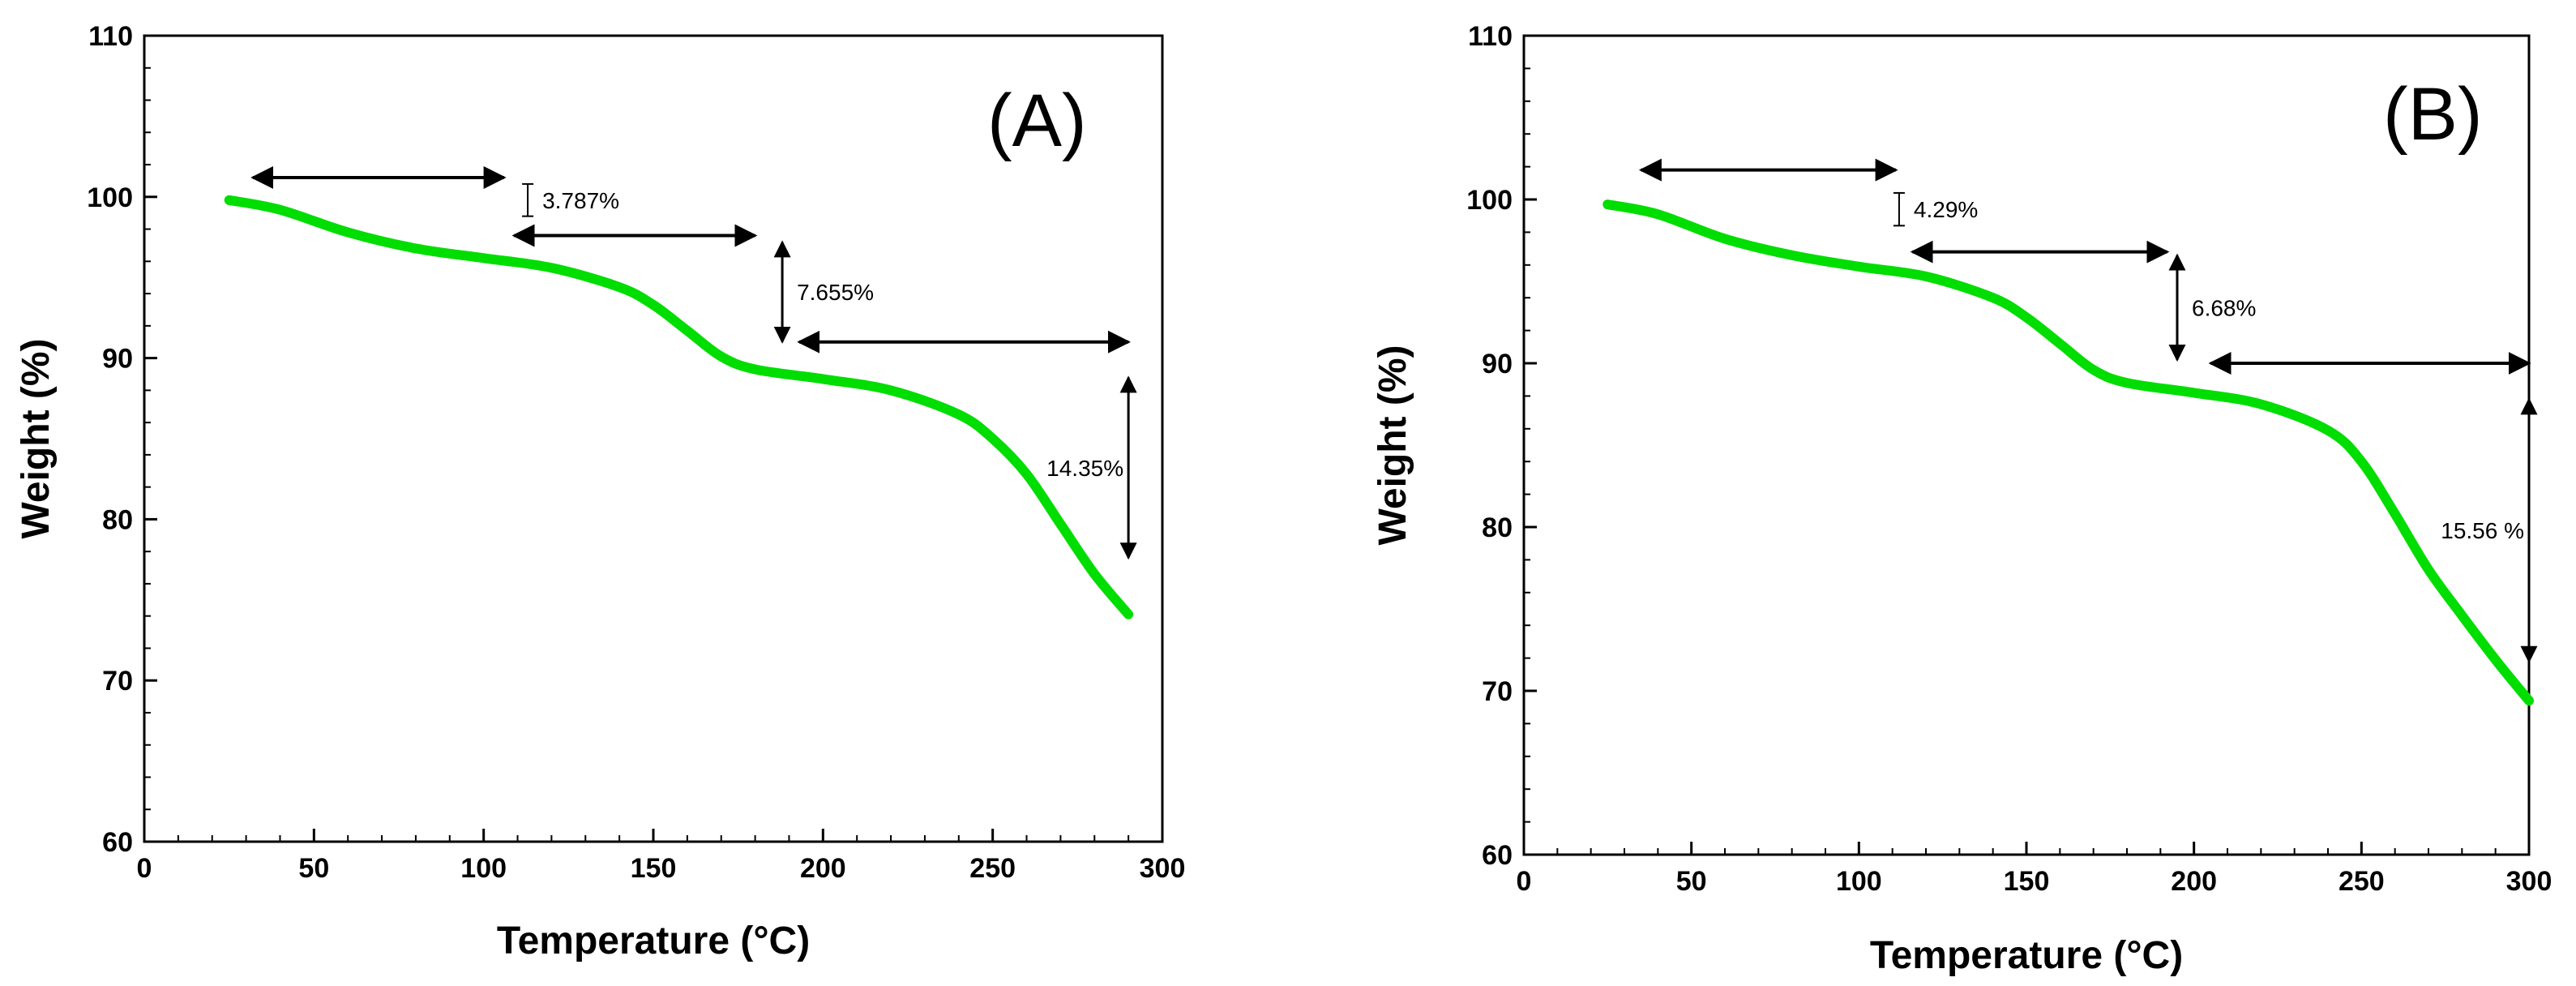 Image resolution: width=2576 pixels, height=986 pixels. What do you see at coordinates (1946, 209) in the screenshot?
I see `weight-loss-label: 4.29%` at bounding box center [1946, 209].